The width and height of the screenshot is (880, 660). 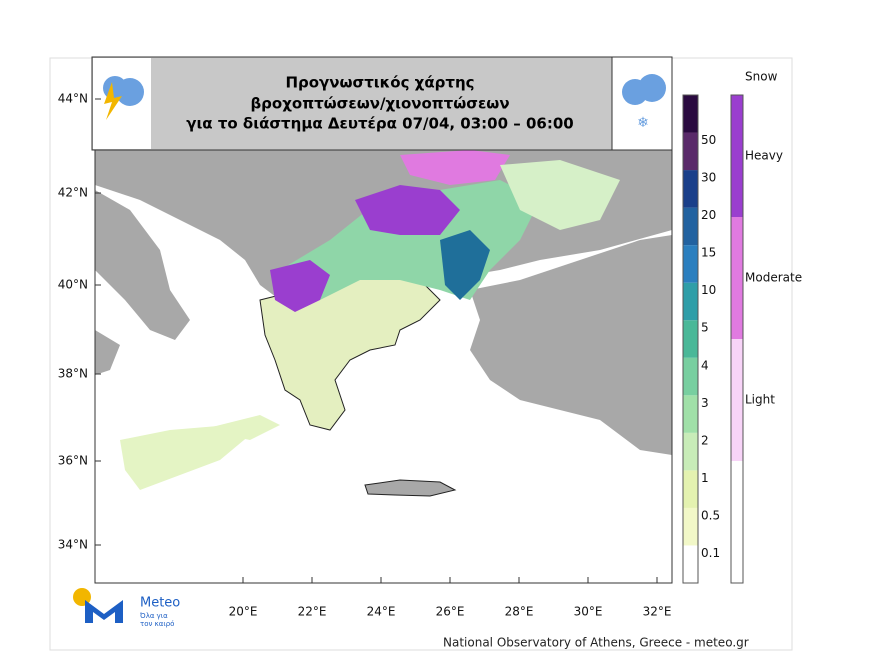 I want to click on rain-legend-label: 1, so click(x=705, y=478).